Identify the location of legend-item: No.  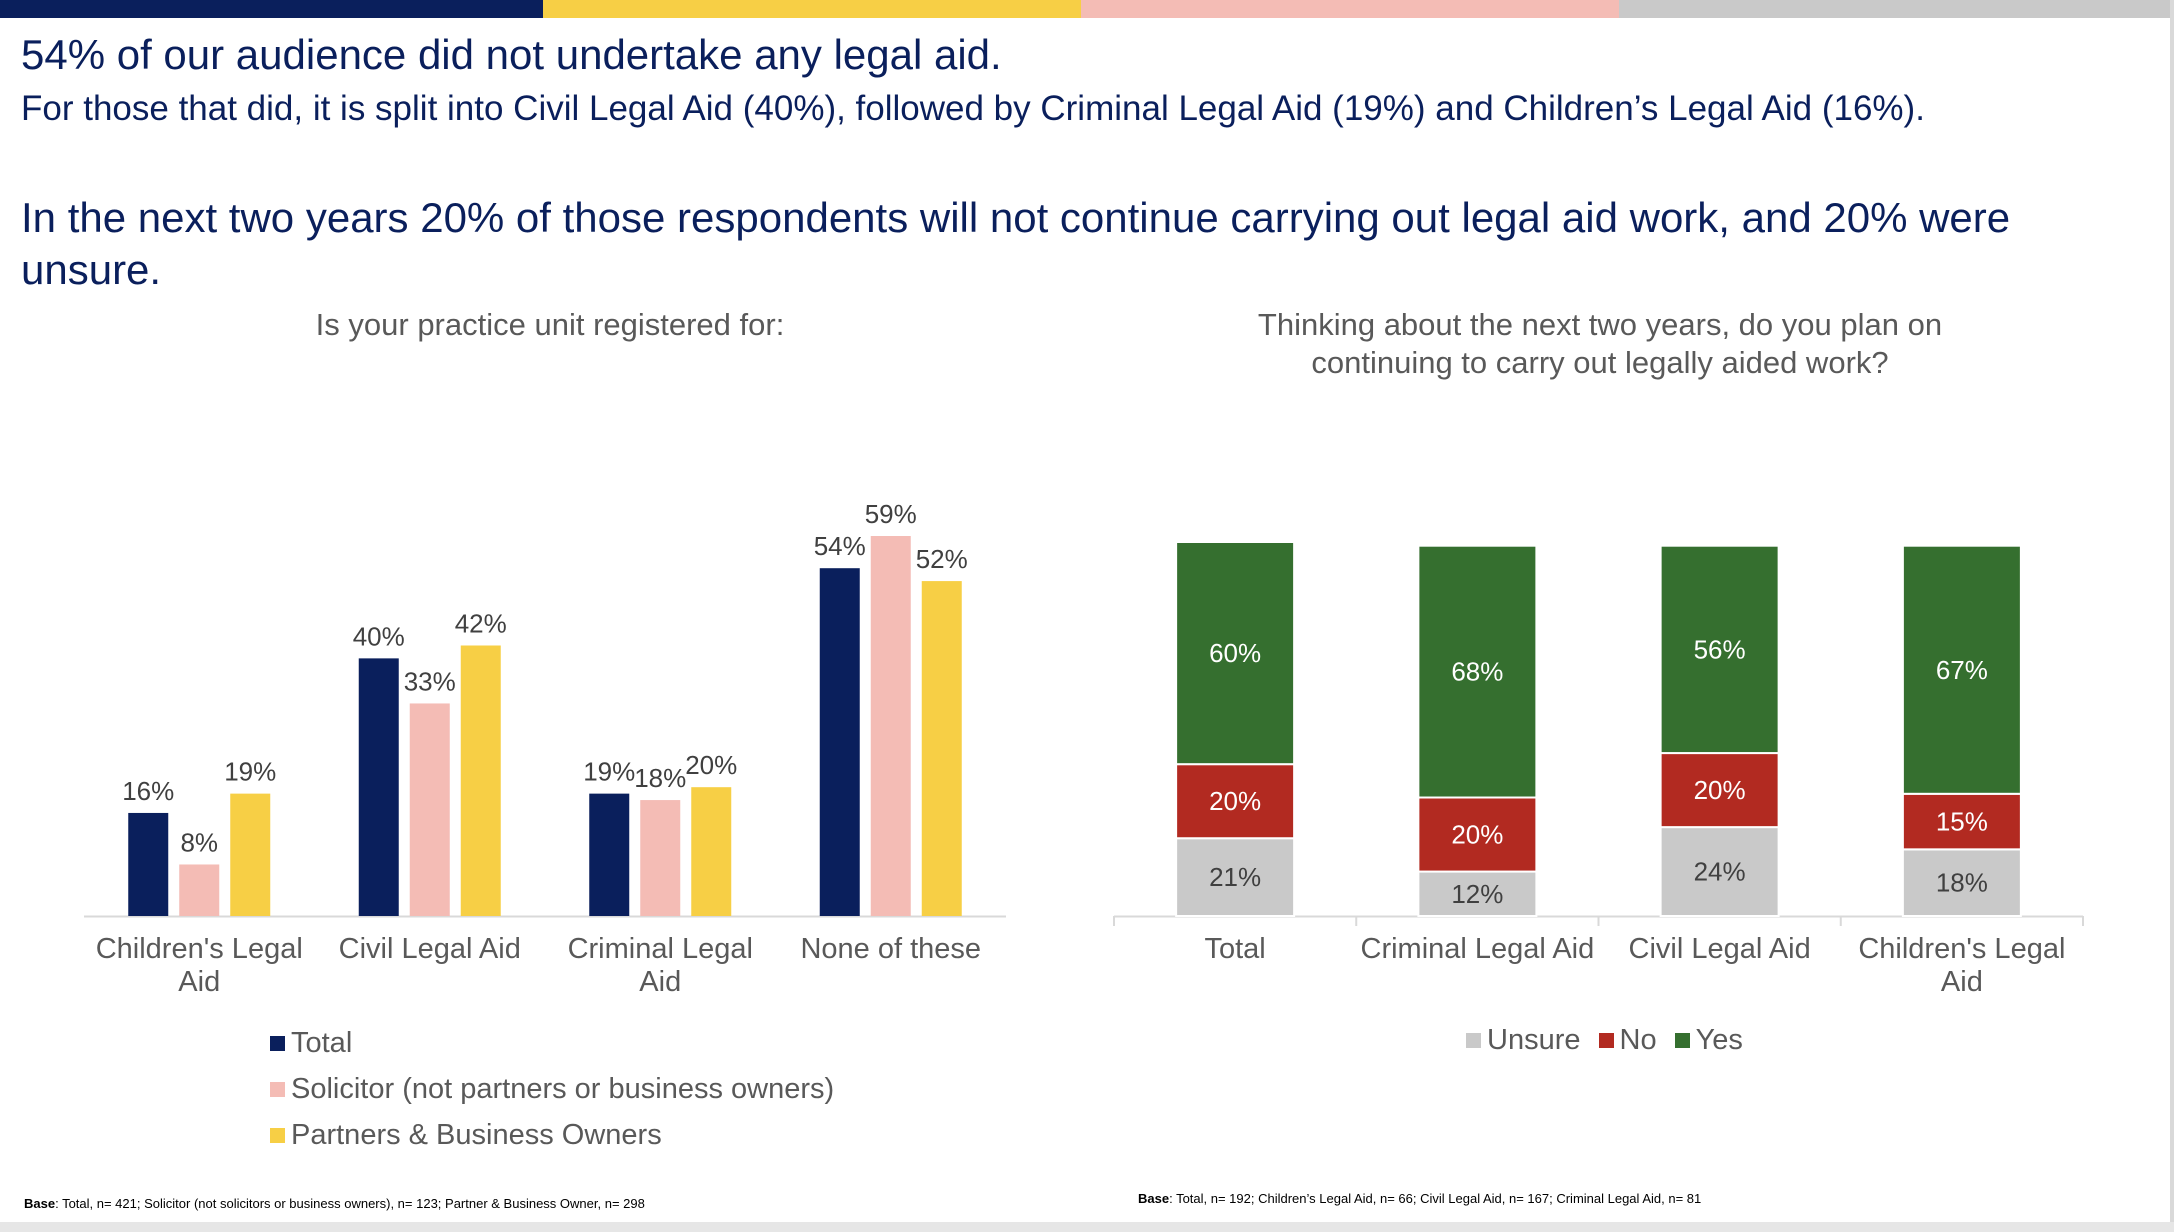
(1627, 1040).